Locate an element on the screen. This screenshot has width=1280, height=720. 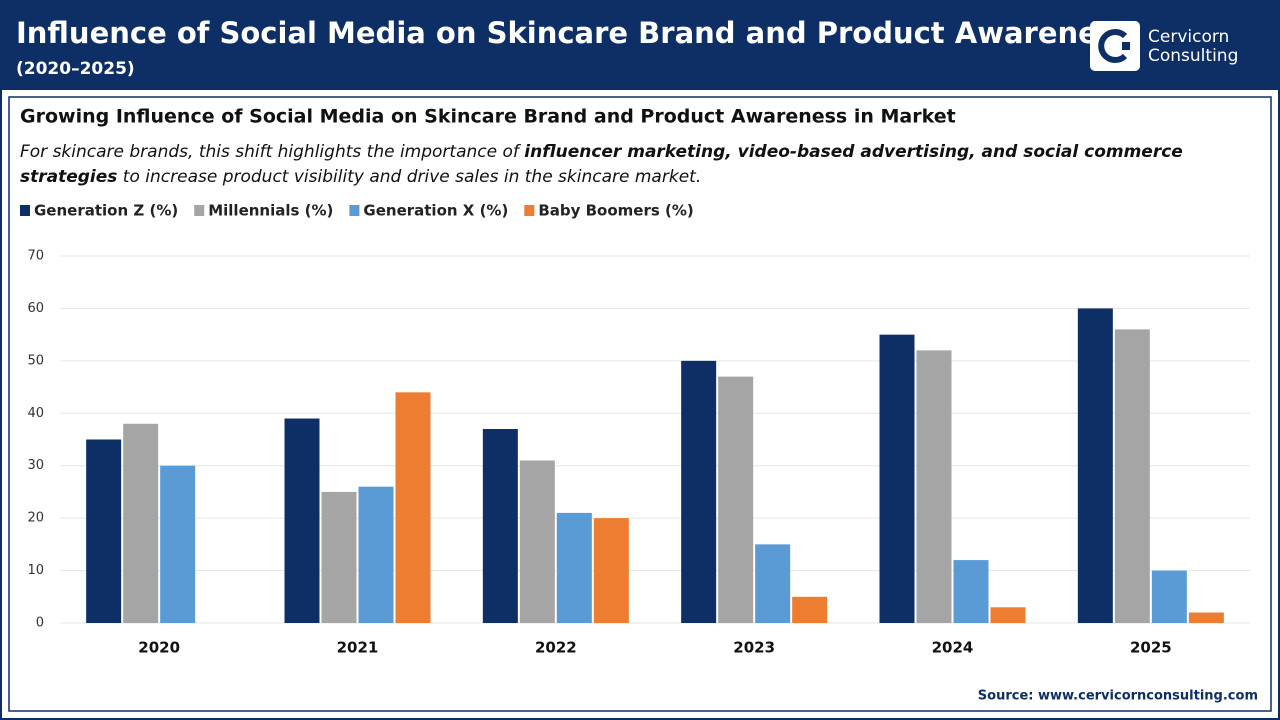
y-tick-label: 50 is located at coordinates (35, 360).